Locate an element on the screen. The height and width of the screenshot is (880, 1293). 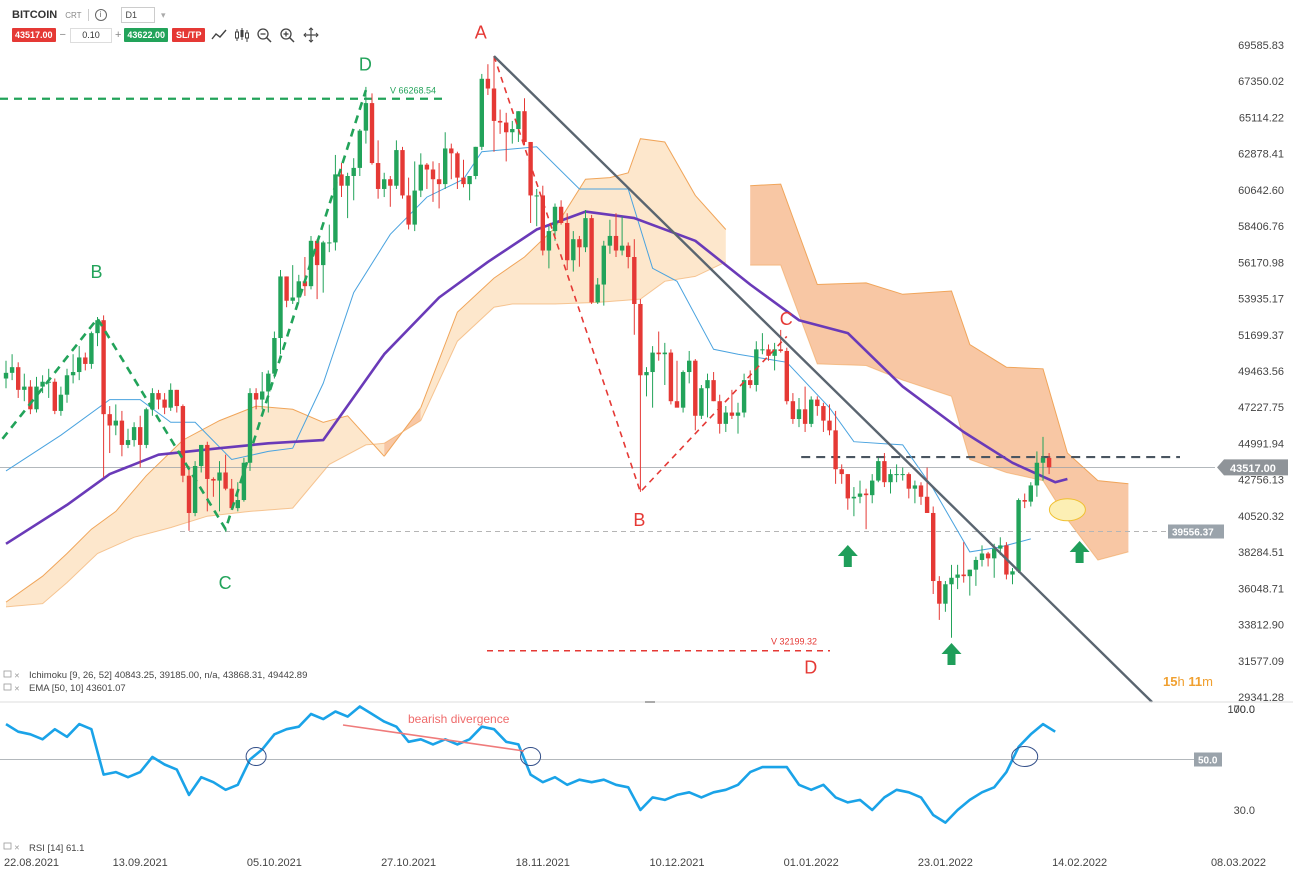
info-icon: i is located at coordinates (100, 15).